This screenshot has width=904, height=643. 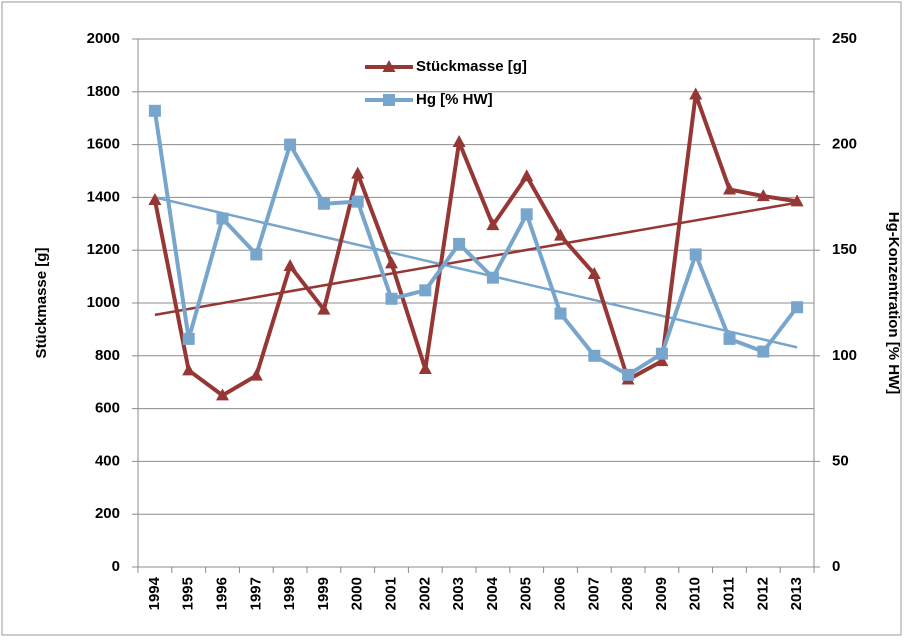 What do you see at coordinates (762, 593) in the screenshot?
I see `x-tick-label: 2012` at bounding box center [762, 593].